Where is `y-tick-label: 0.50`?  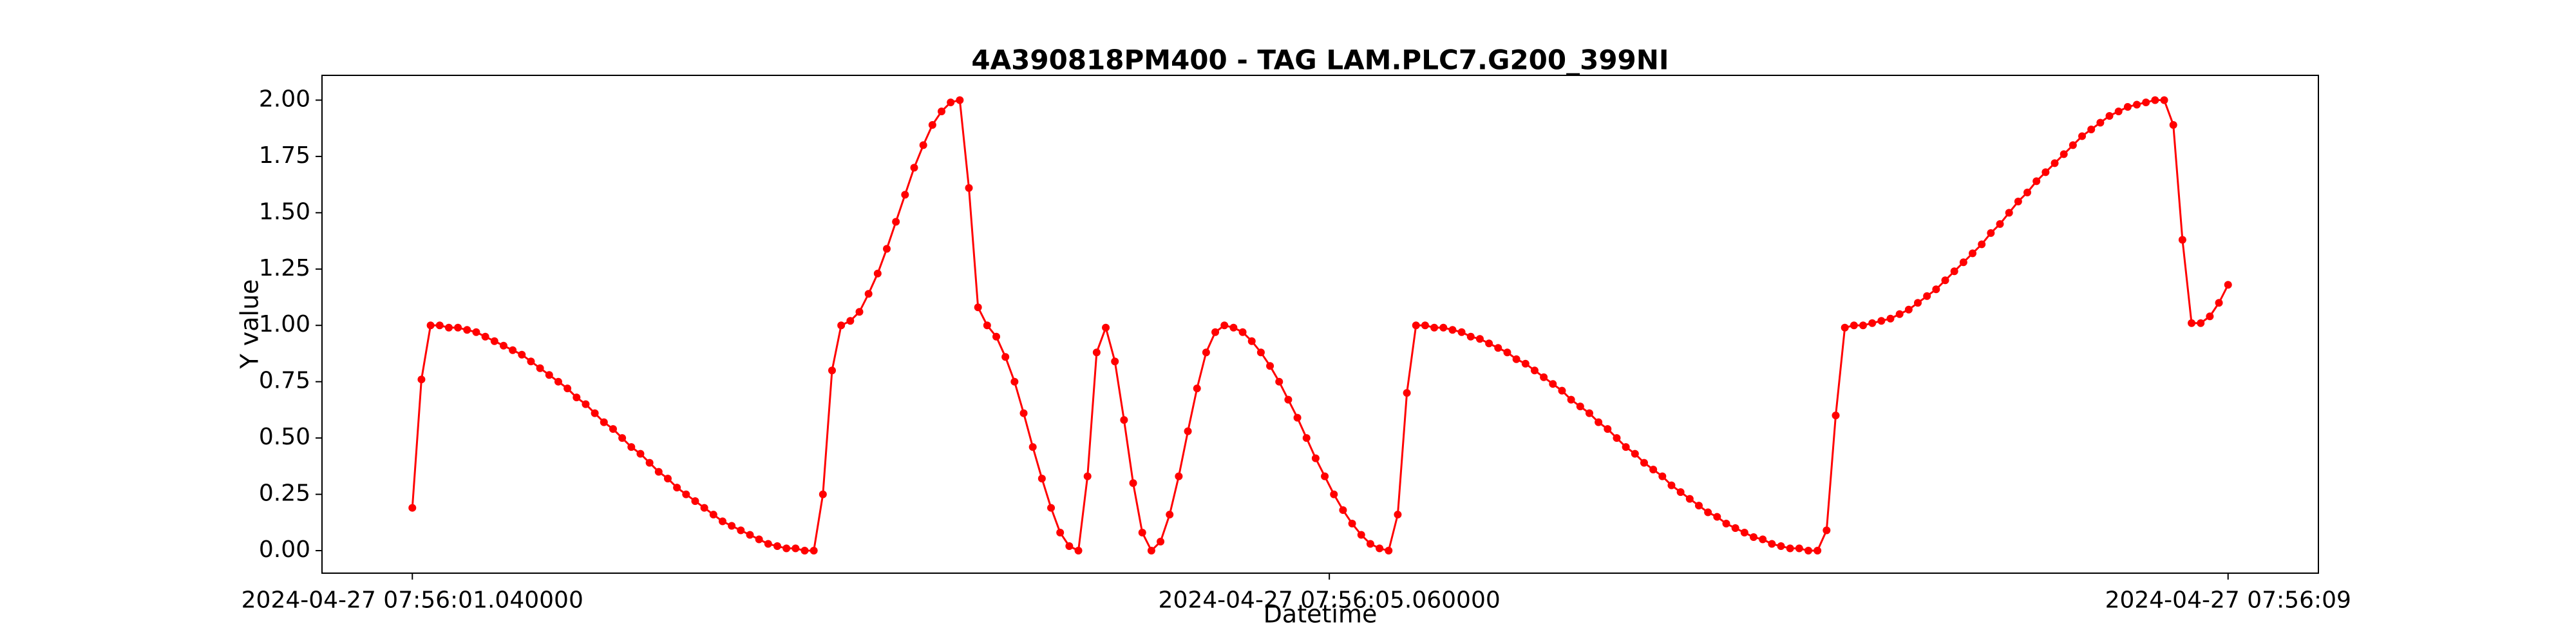 y-tick-label: 0.50 is located at coordinates (285, 437).